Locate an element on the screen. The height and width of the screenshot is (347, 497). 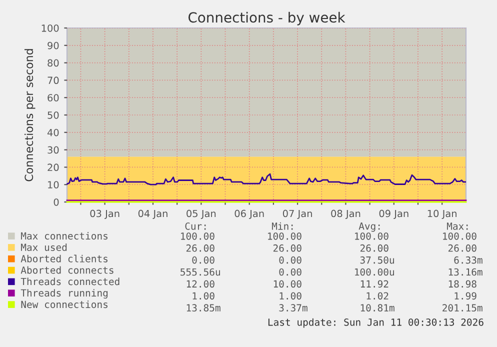
text: 1.02 is located at coordinates (377, 296).